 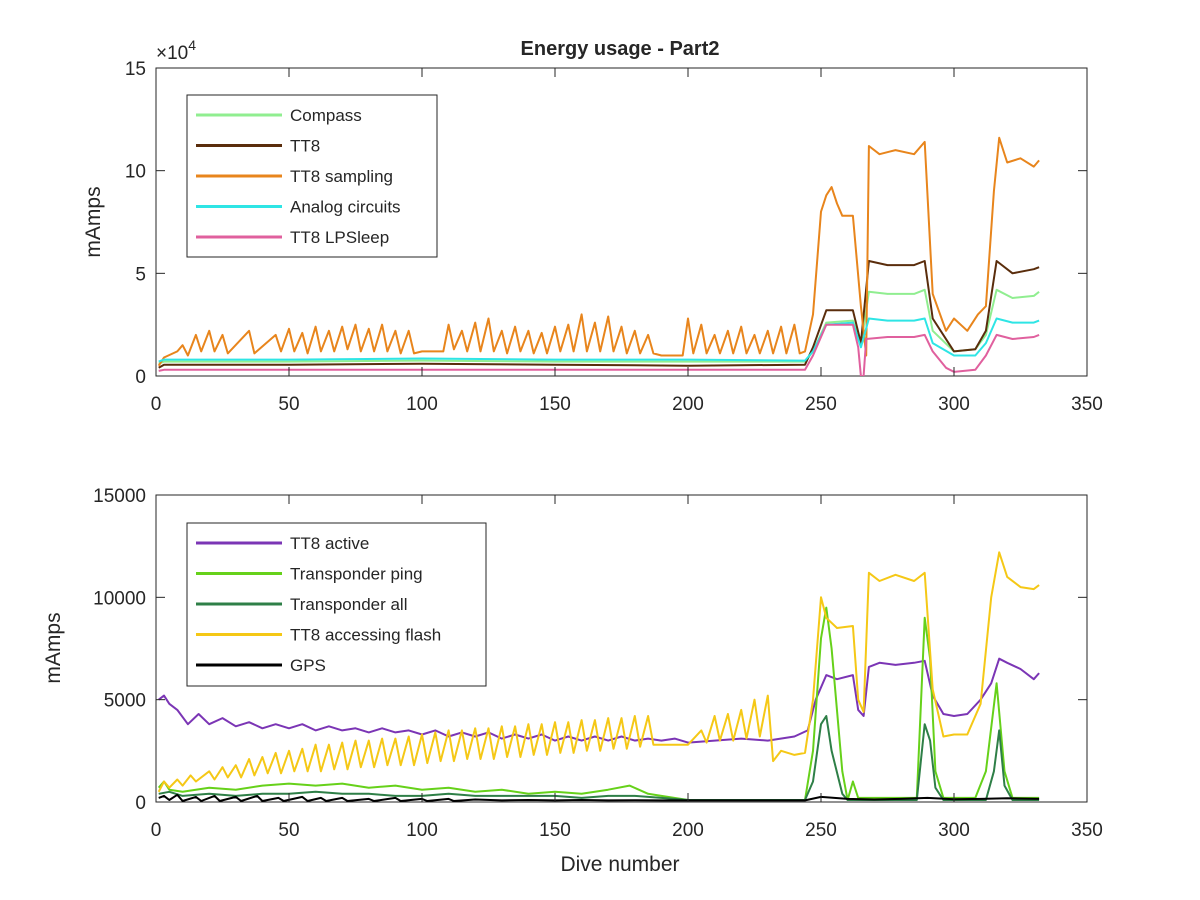 What do you see at coordinates (599, 758) in the screenshot?
I see `series-line-transponder-all` at bounding box center [599, 758].